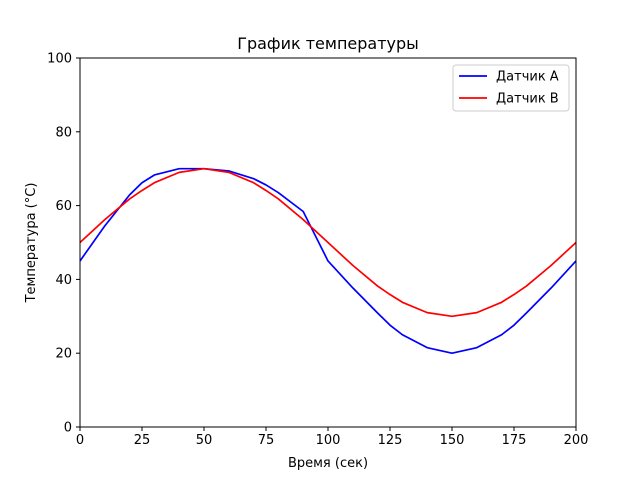 This screenshot has width=640, height=480. I want to click on x-axis: 0 25 50 75 100 125 150 175 200, so click(332, 437).